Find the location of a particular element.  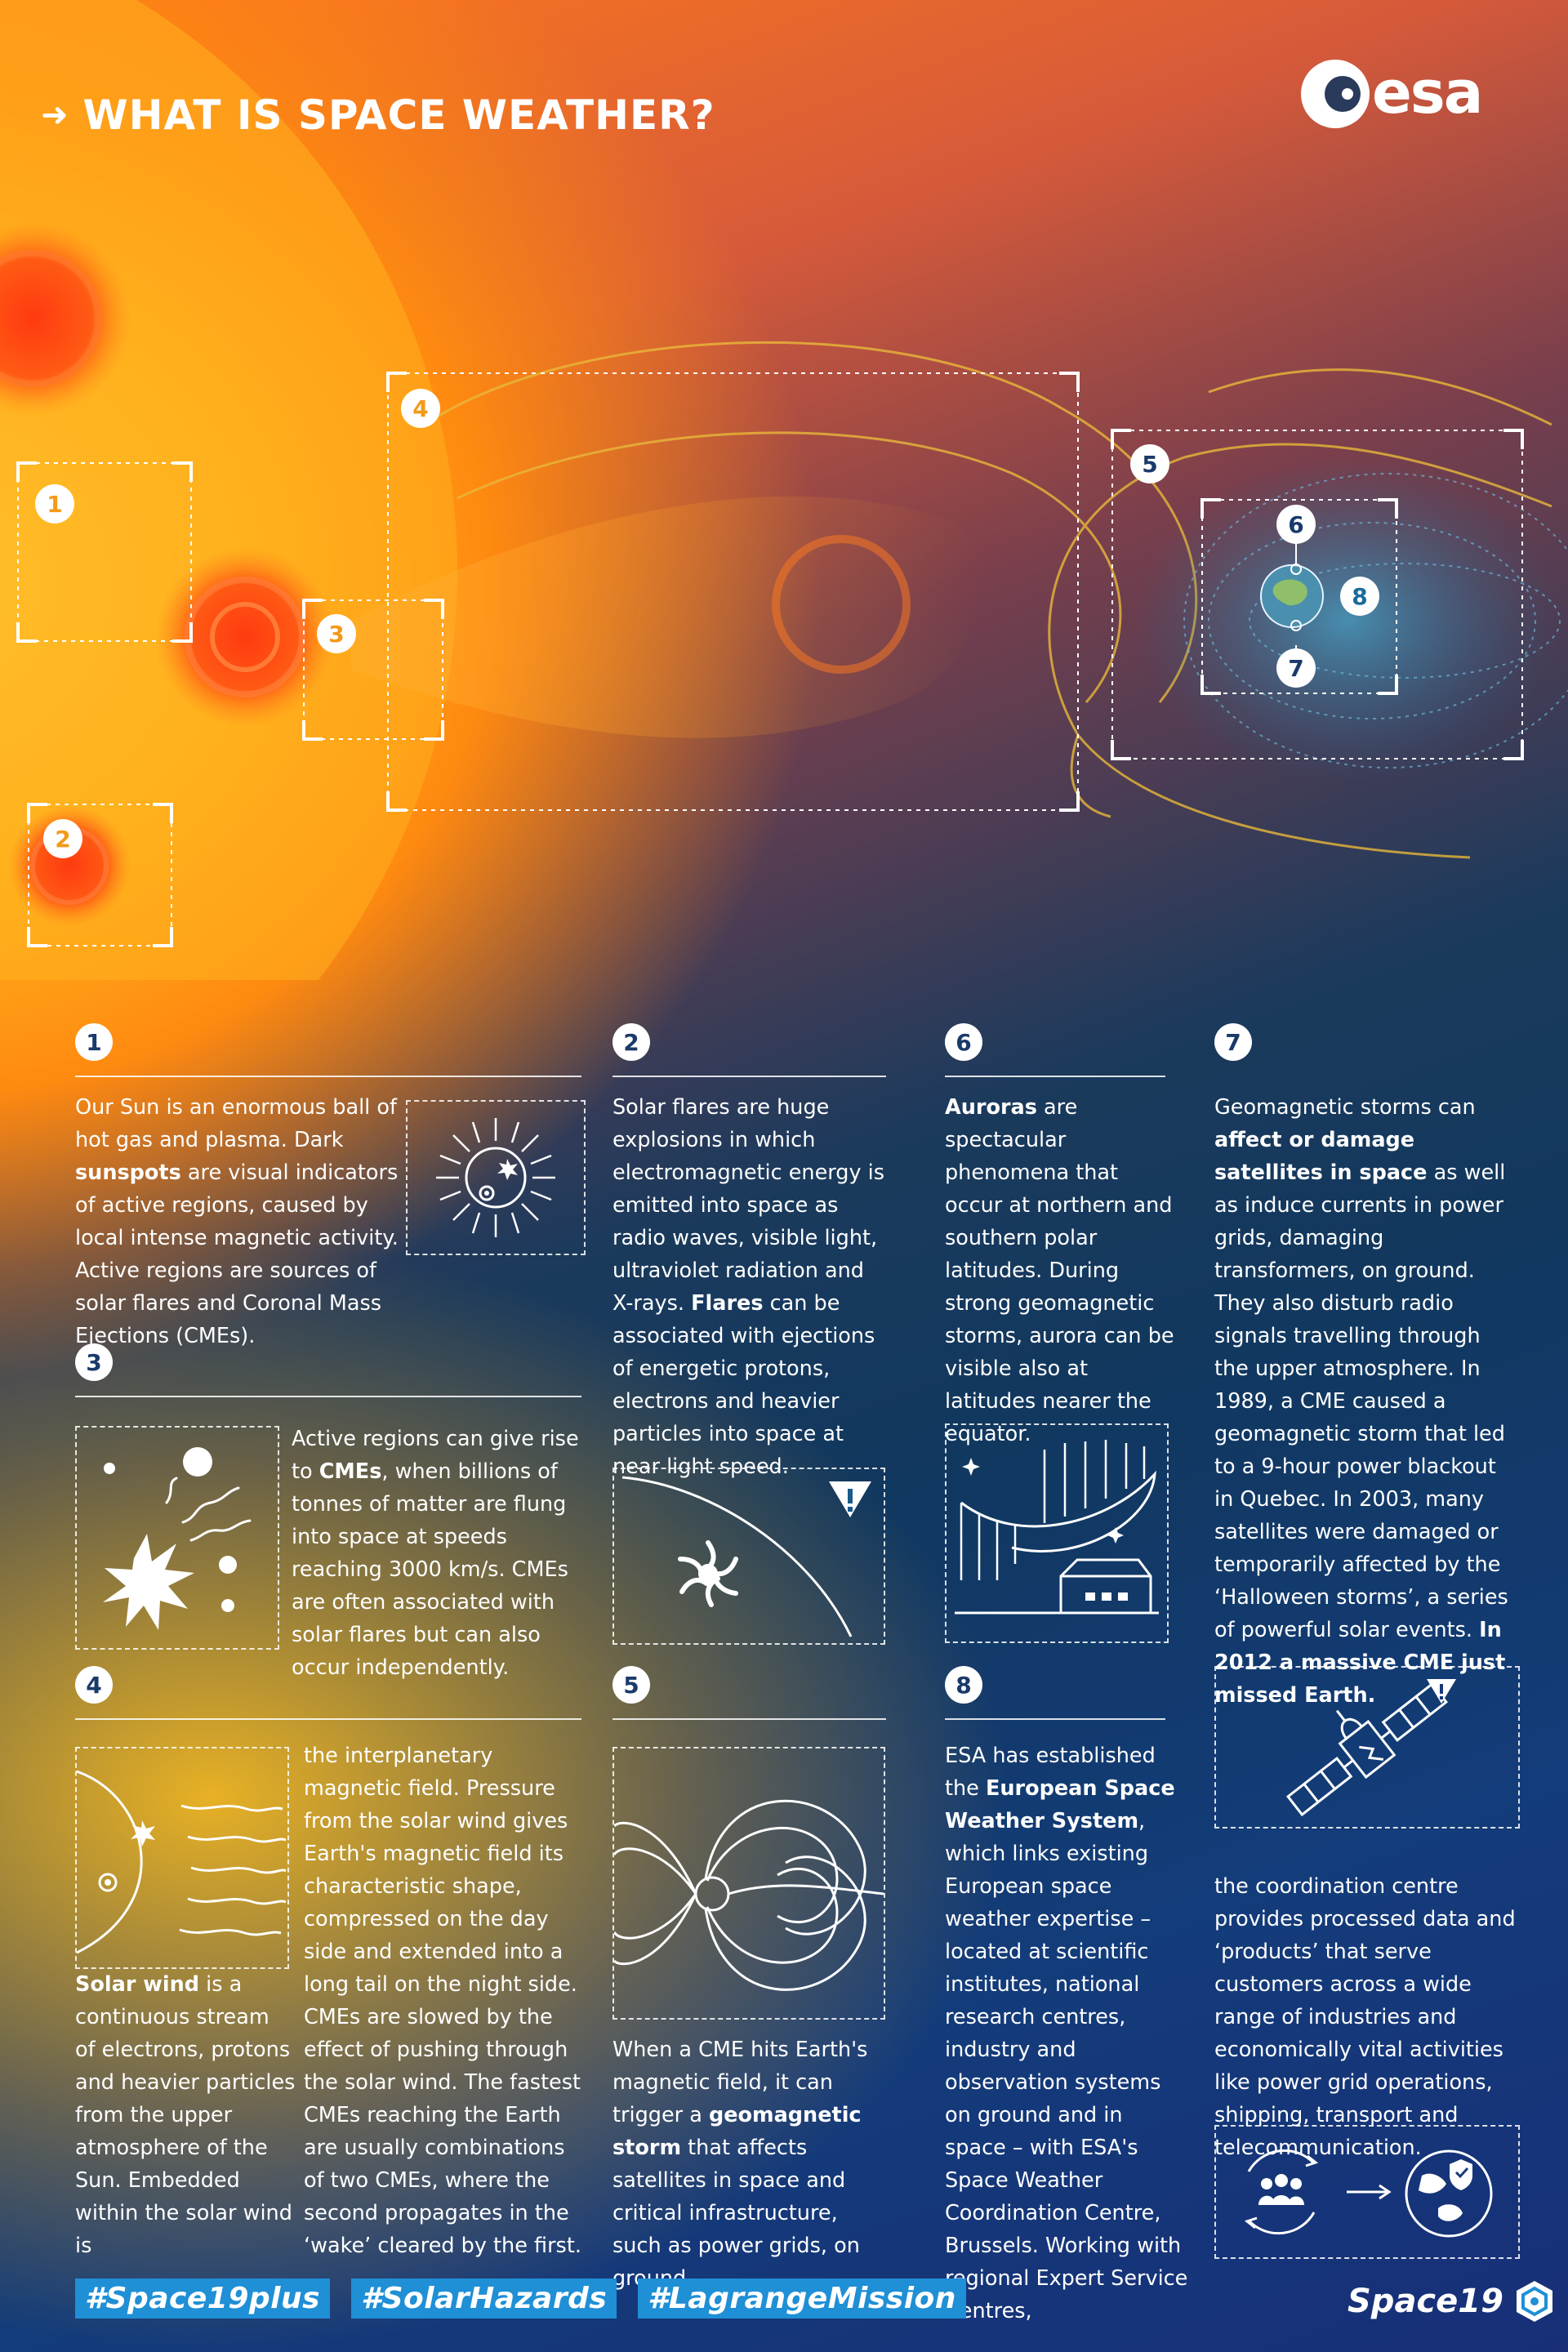

header: ➜ WHAT IS SPACE WEATHER? is located at coordinates (378, 115).